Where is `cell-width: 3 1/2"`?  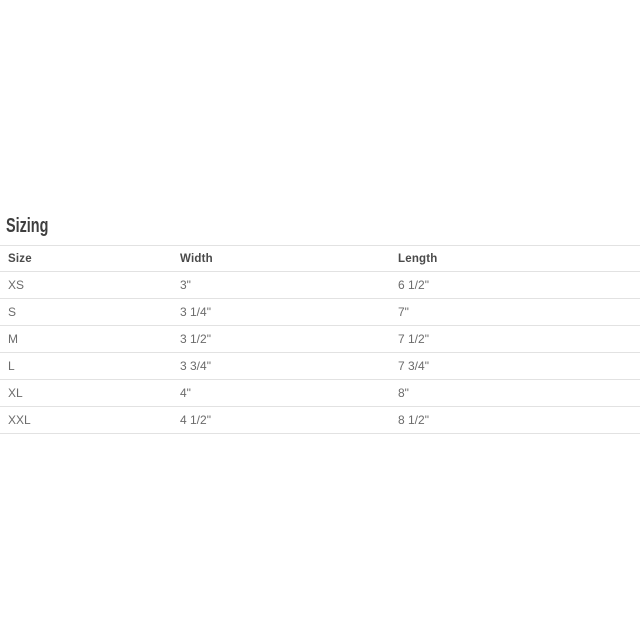
cell-width: 3 1/2" is located at coordinates (281, 339).